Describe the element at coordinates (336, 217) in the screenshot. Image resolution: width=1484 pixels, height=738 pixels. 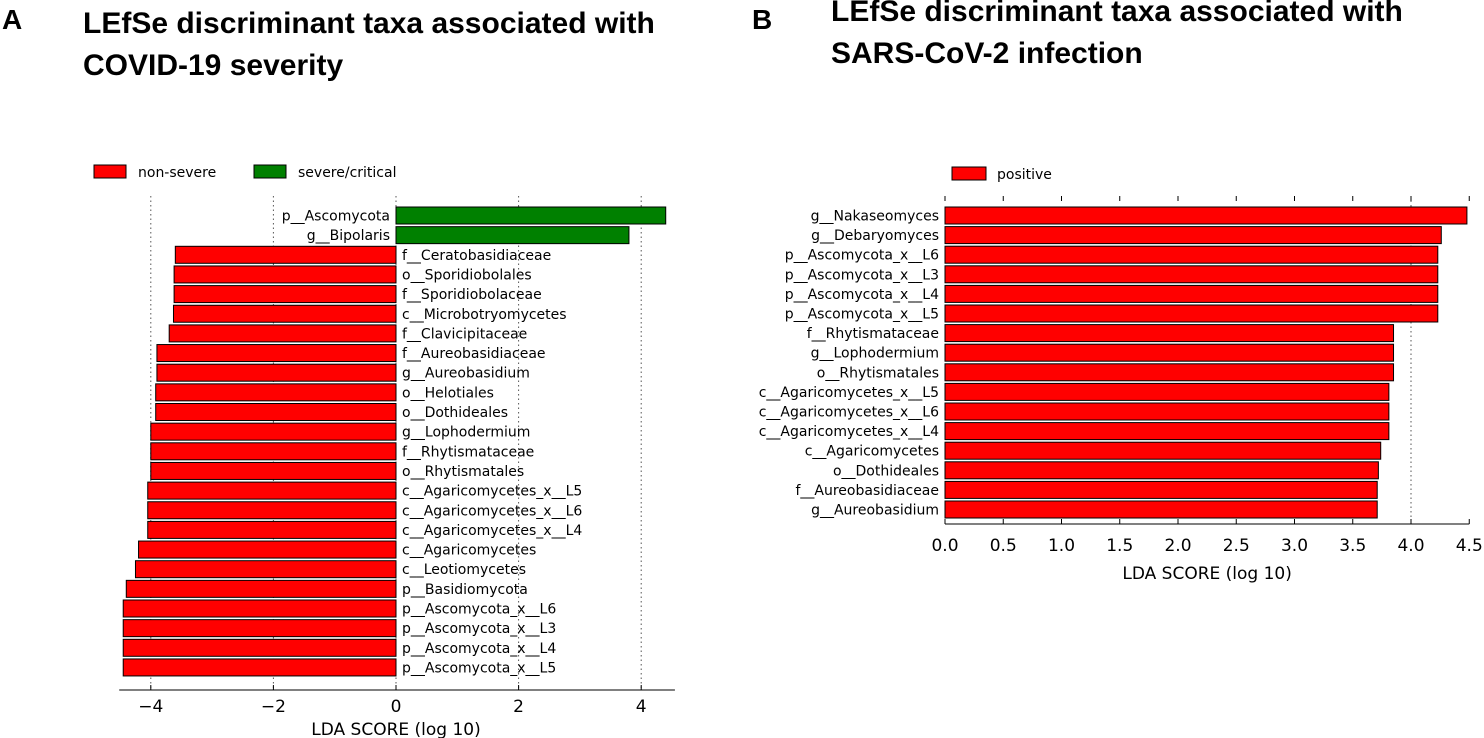
I see `panel-a-bar-label: p__Ascomycota` at that location.